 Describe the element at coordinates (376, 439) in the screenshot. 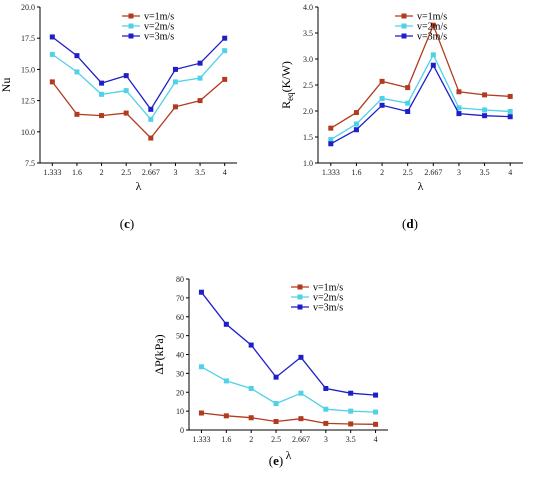

I see `x-tick-label: 4` at that location.